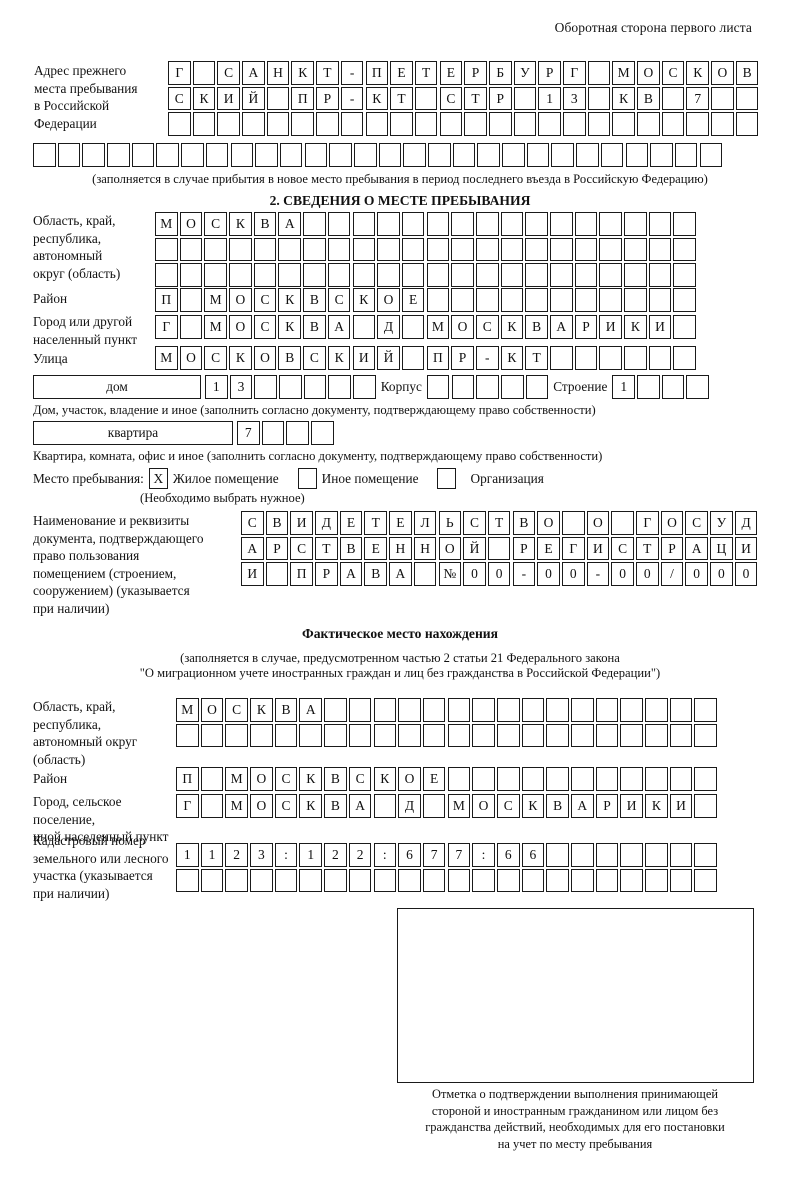 This screenshot has height=1180, width=800. I want to click on form-cell: 0, so click(647, 574).